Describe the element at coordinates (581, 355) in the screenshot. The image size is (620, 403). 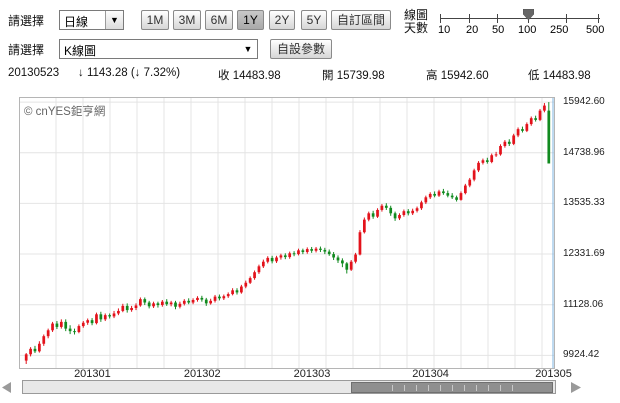
I see `y-tick-label: 9924.42` at that location.